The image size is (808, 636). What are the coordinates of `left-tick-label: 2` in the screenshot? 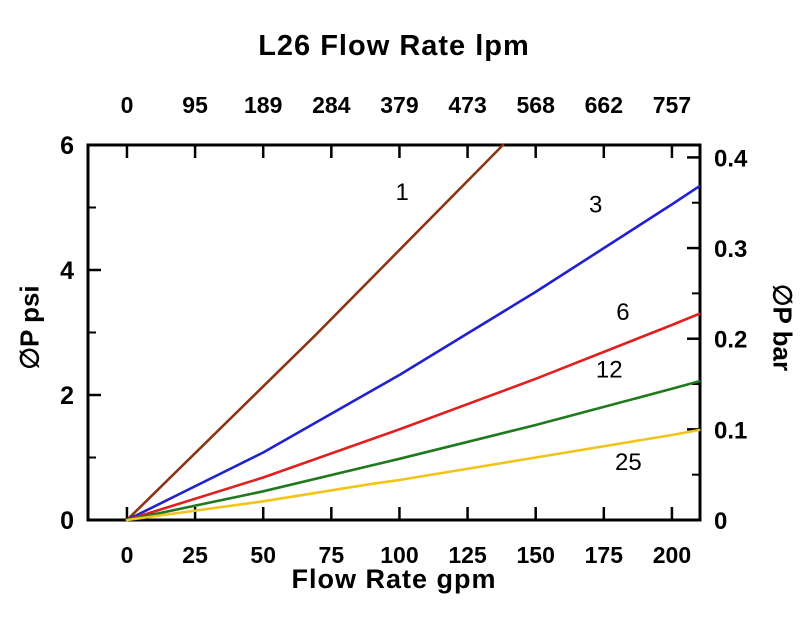 It's located at (67, 396).